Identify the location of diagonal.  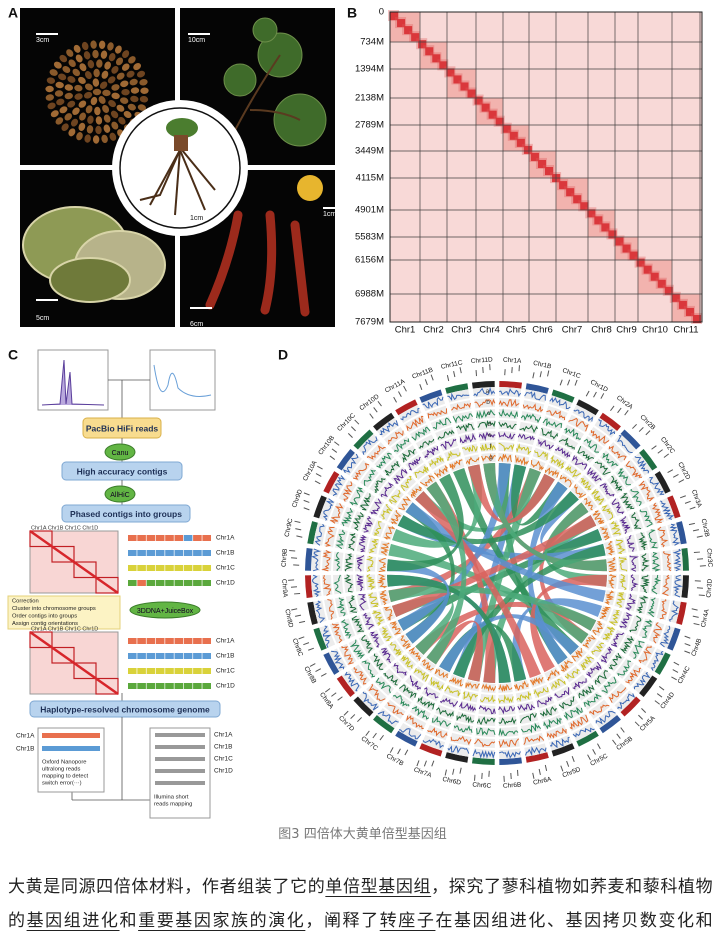
(429, 51).